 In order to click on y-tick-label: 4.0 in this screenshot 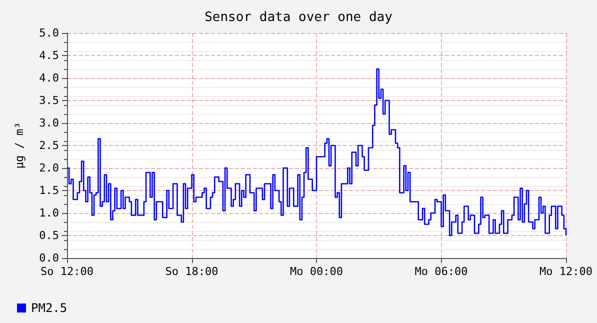, I will do `click(49, 78)`.